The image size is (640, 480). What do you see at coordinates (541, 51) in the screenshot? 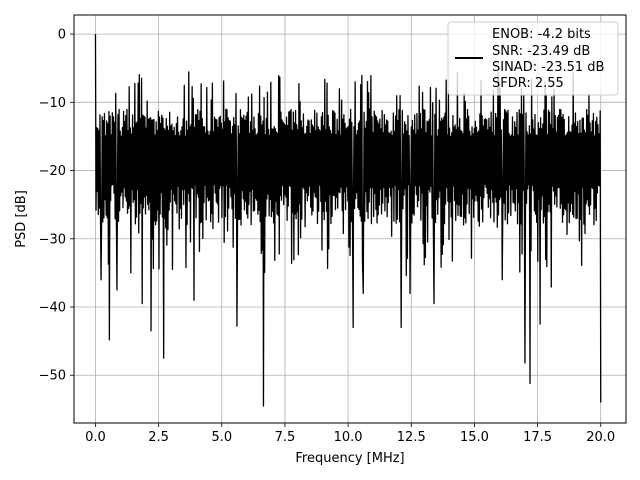
I see `legend-line-2: SNR: -23.49 dB` at bounding box center [541, 51].